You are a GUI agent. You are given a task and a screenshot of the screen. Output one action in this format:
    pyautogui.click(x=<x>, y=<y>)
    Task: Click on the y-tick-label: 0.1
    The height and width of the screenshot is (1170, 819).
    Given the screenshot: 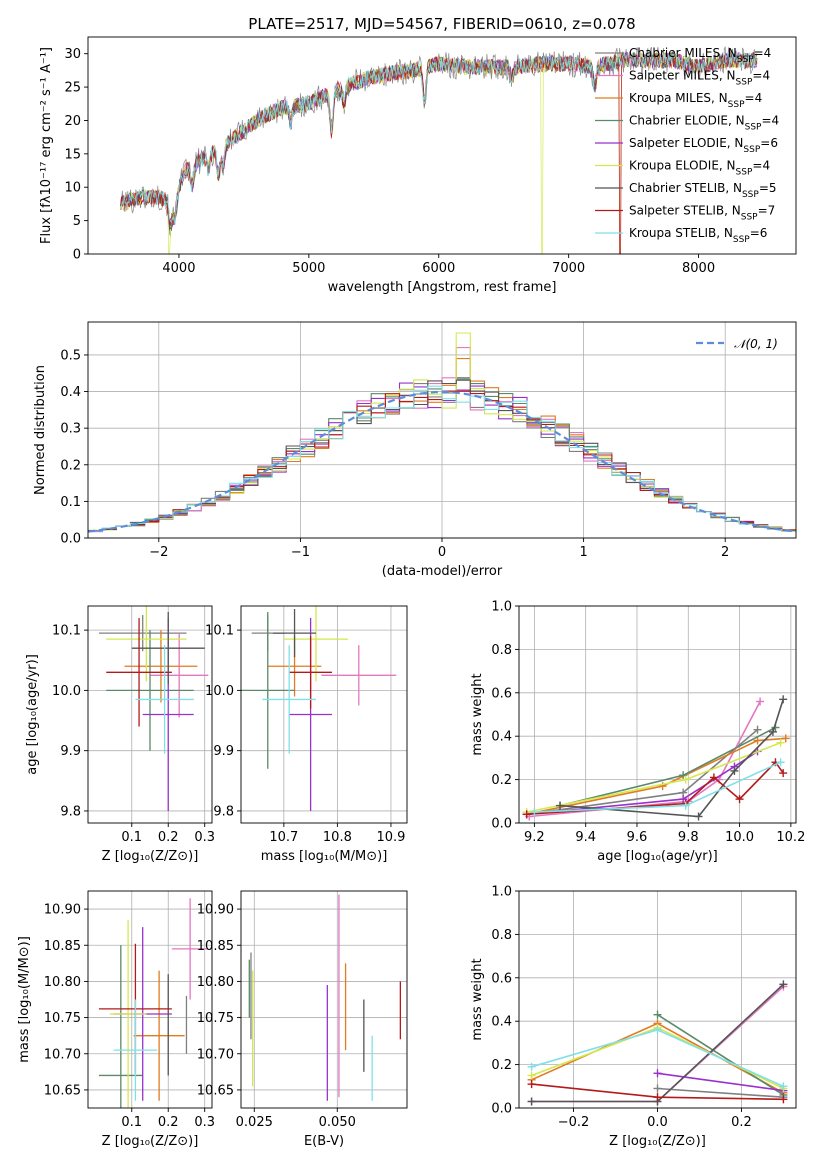 What is the action you would take?
    pyautogui.click(x=70, y=502)
    